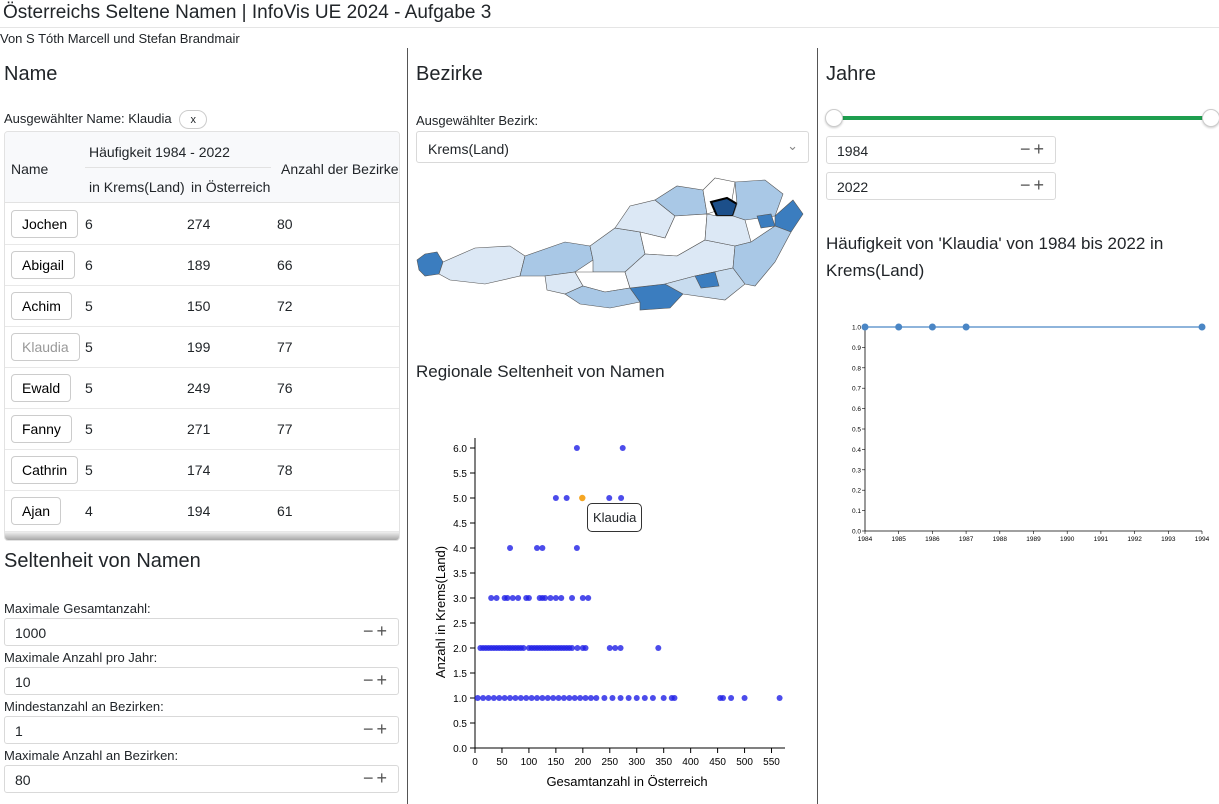 The height and width of the screenshot is (804, 1219). What do you see at coordinates (137, 187) in the screenshot?
I see `col-region-header: in Krems(Land)` at bounding box center [137, 187].